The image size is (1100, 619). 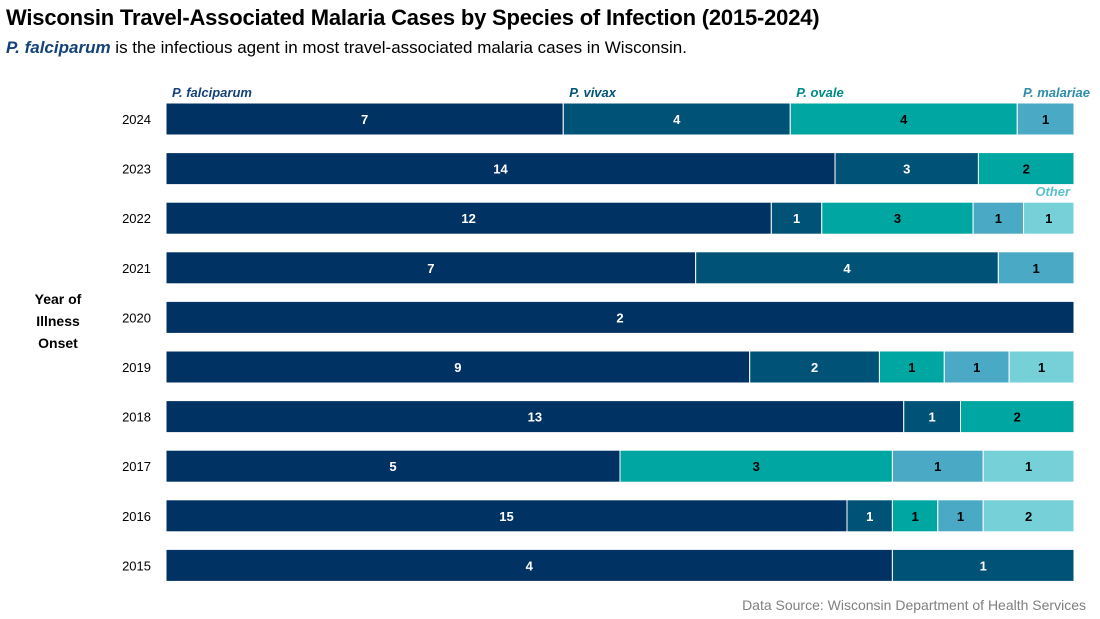 I want to click on bar-segment-other-2022, so click(x=1049, y=218).